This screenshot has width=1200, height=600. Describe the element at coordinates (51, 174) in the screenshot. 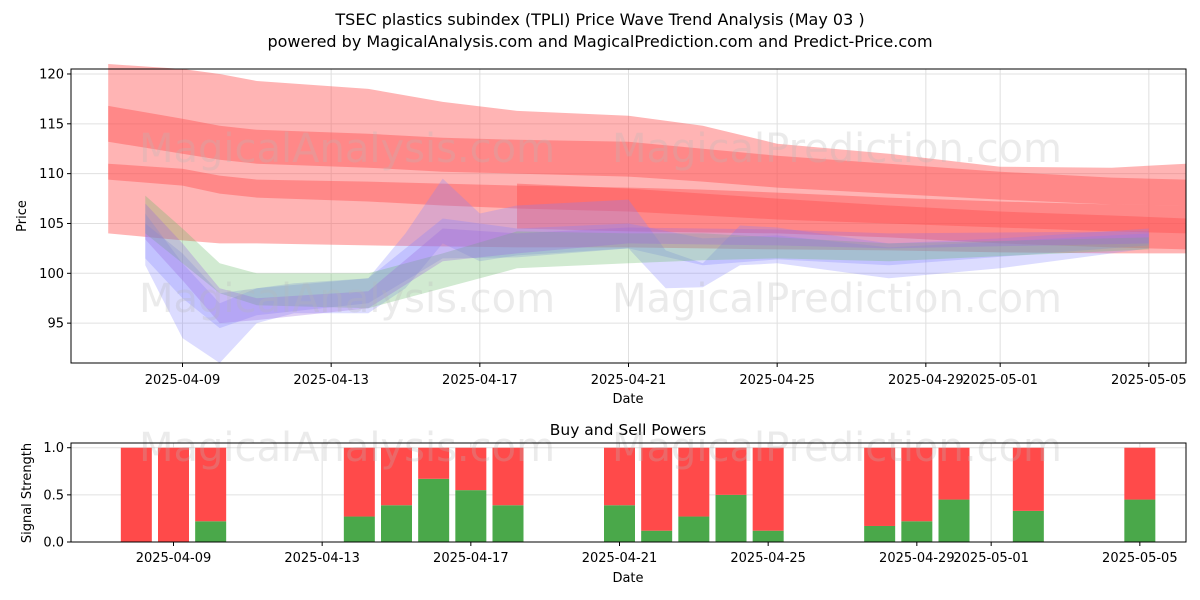

I see `price-y-tick-label: 110` at that location.